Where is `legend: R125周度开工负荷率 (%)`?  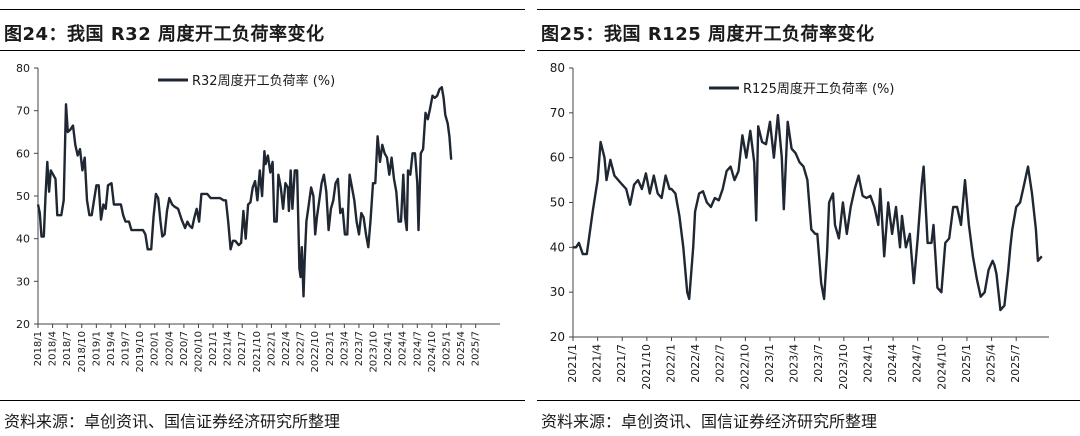
legend: R125周度开工负荷率 (%) is located at coordinates (801, 89).